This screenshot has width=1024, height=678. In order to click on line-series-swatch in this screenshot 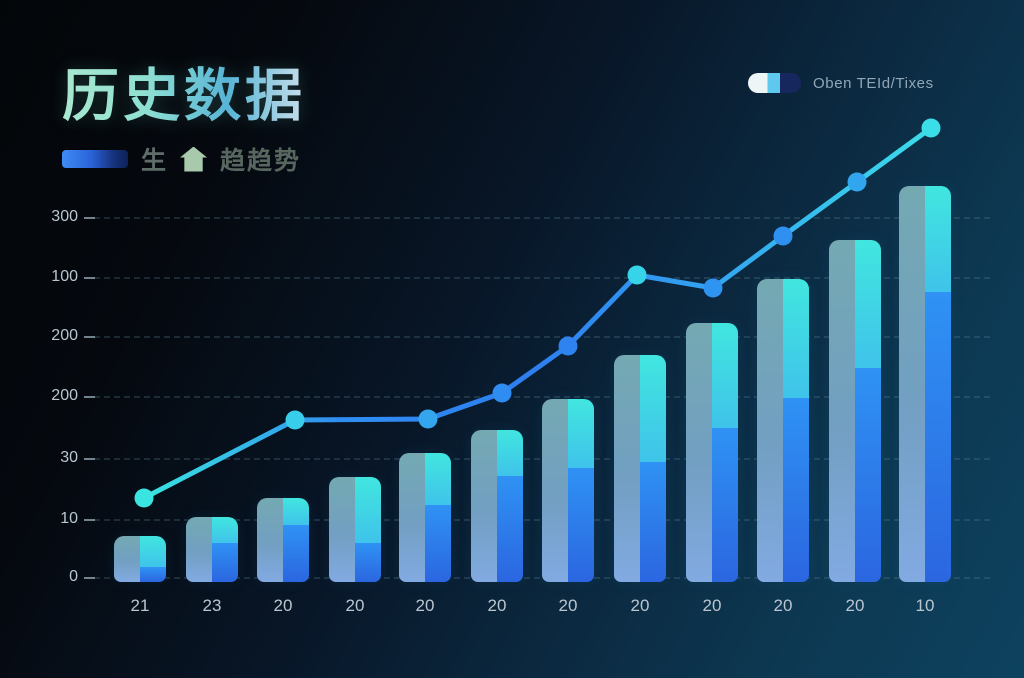, I will do `click(774, 83)`.